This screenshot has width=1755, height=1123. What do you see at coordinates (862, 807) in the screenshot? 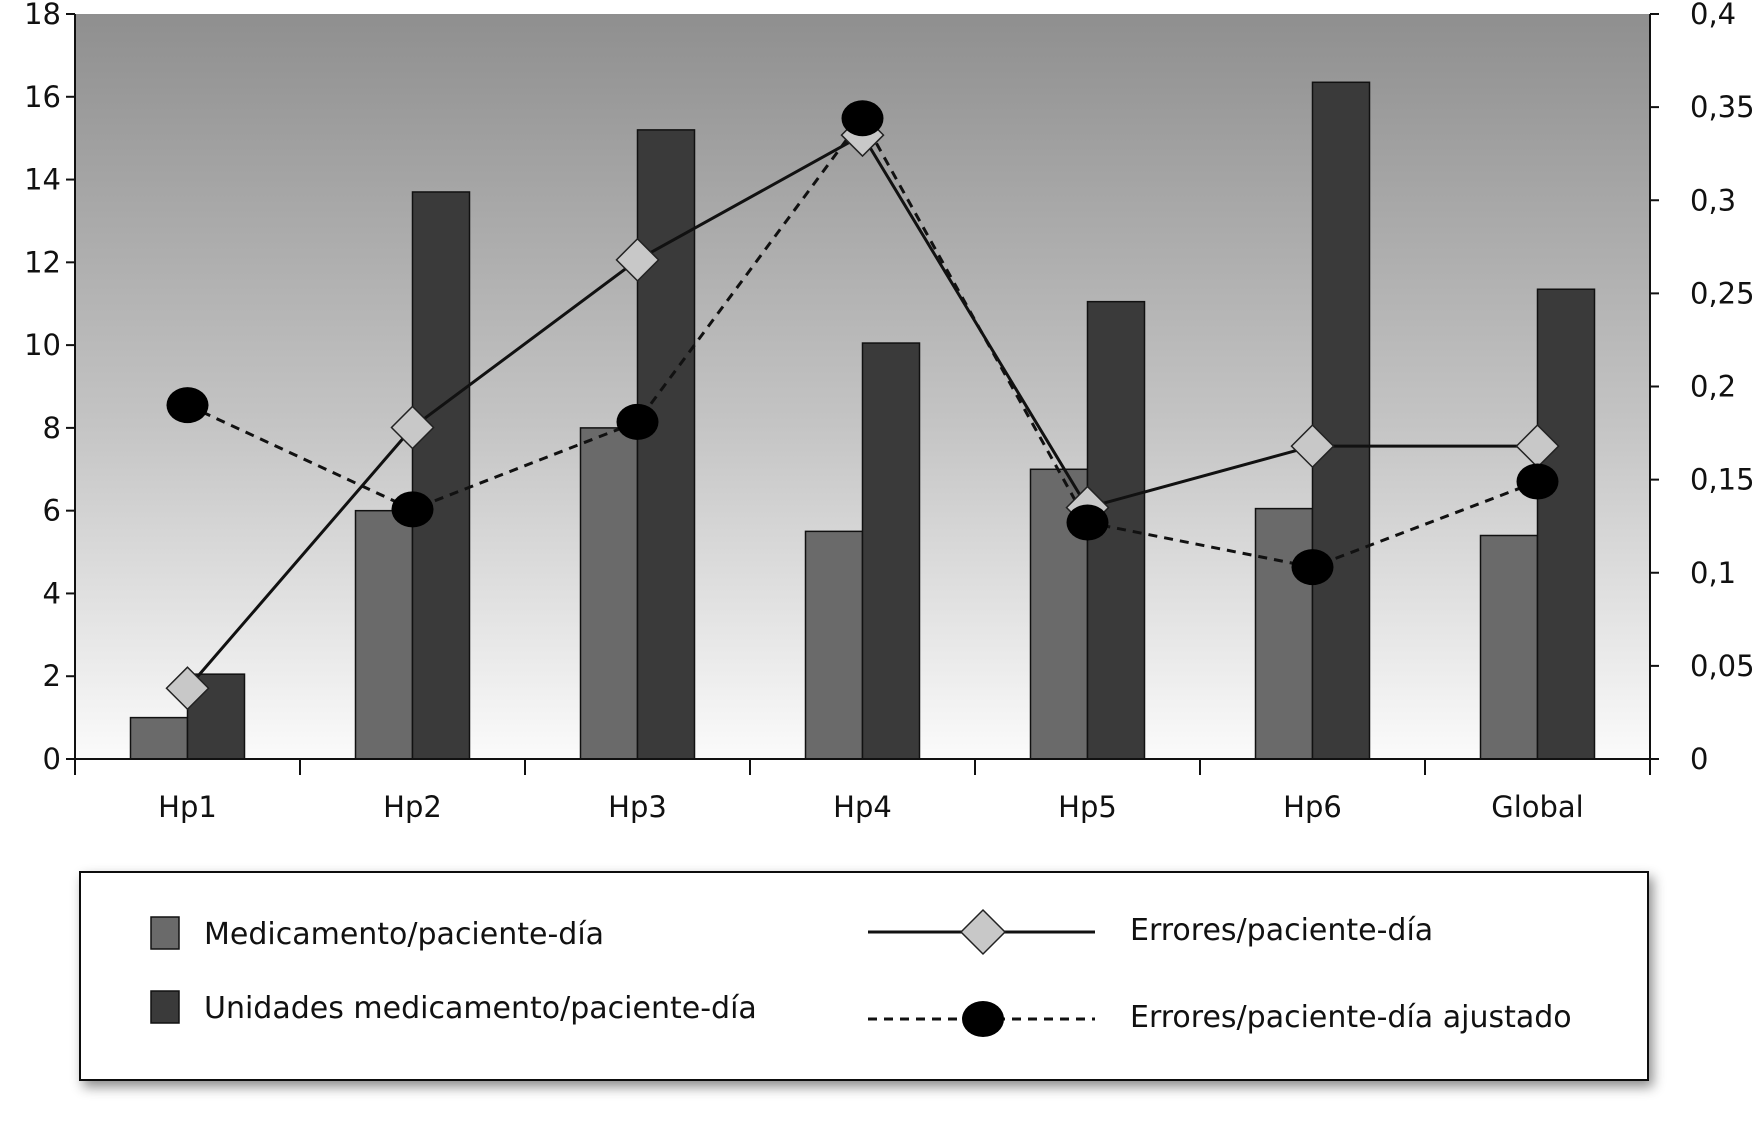
I see `x-tick-label: Hp4` at bounding box center [862, 807].